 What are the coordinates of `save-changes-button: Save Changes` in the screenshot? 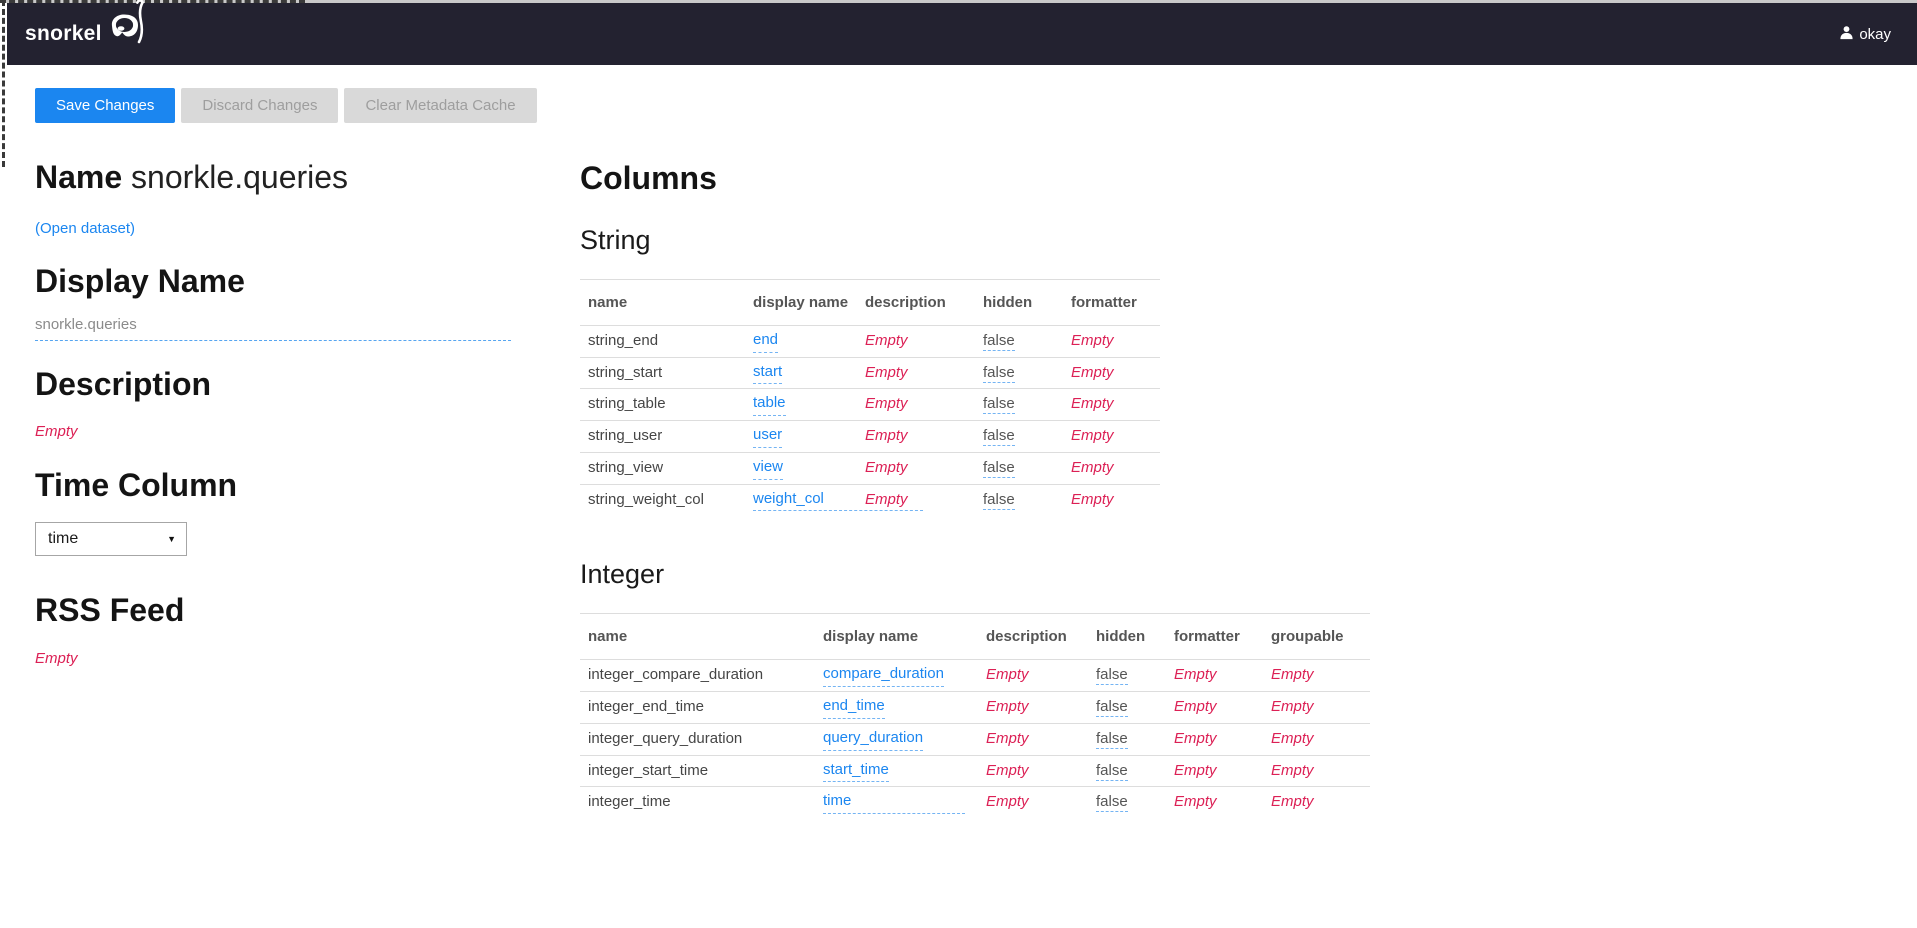 It's located at (105, 105).